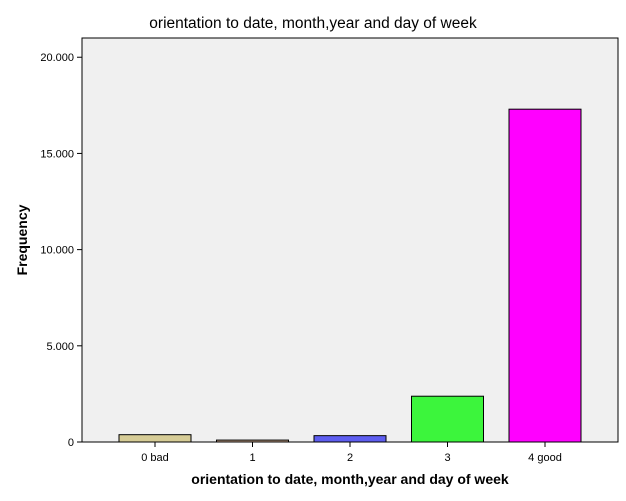  Describe the element at coordinates (252, 458) in the screenshot. I see `x-tick-label: 1` at that location.